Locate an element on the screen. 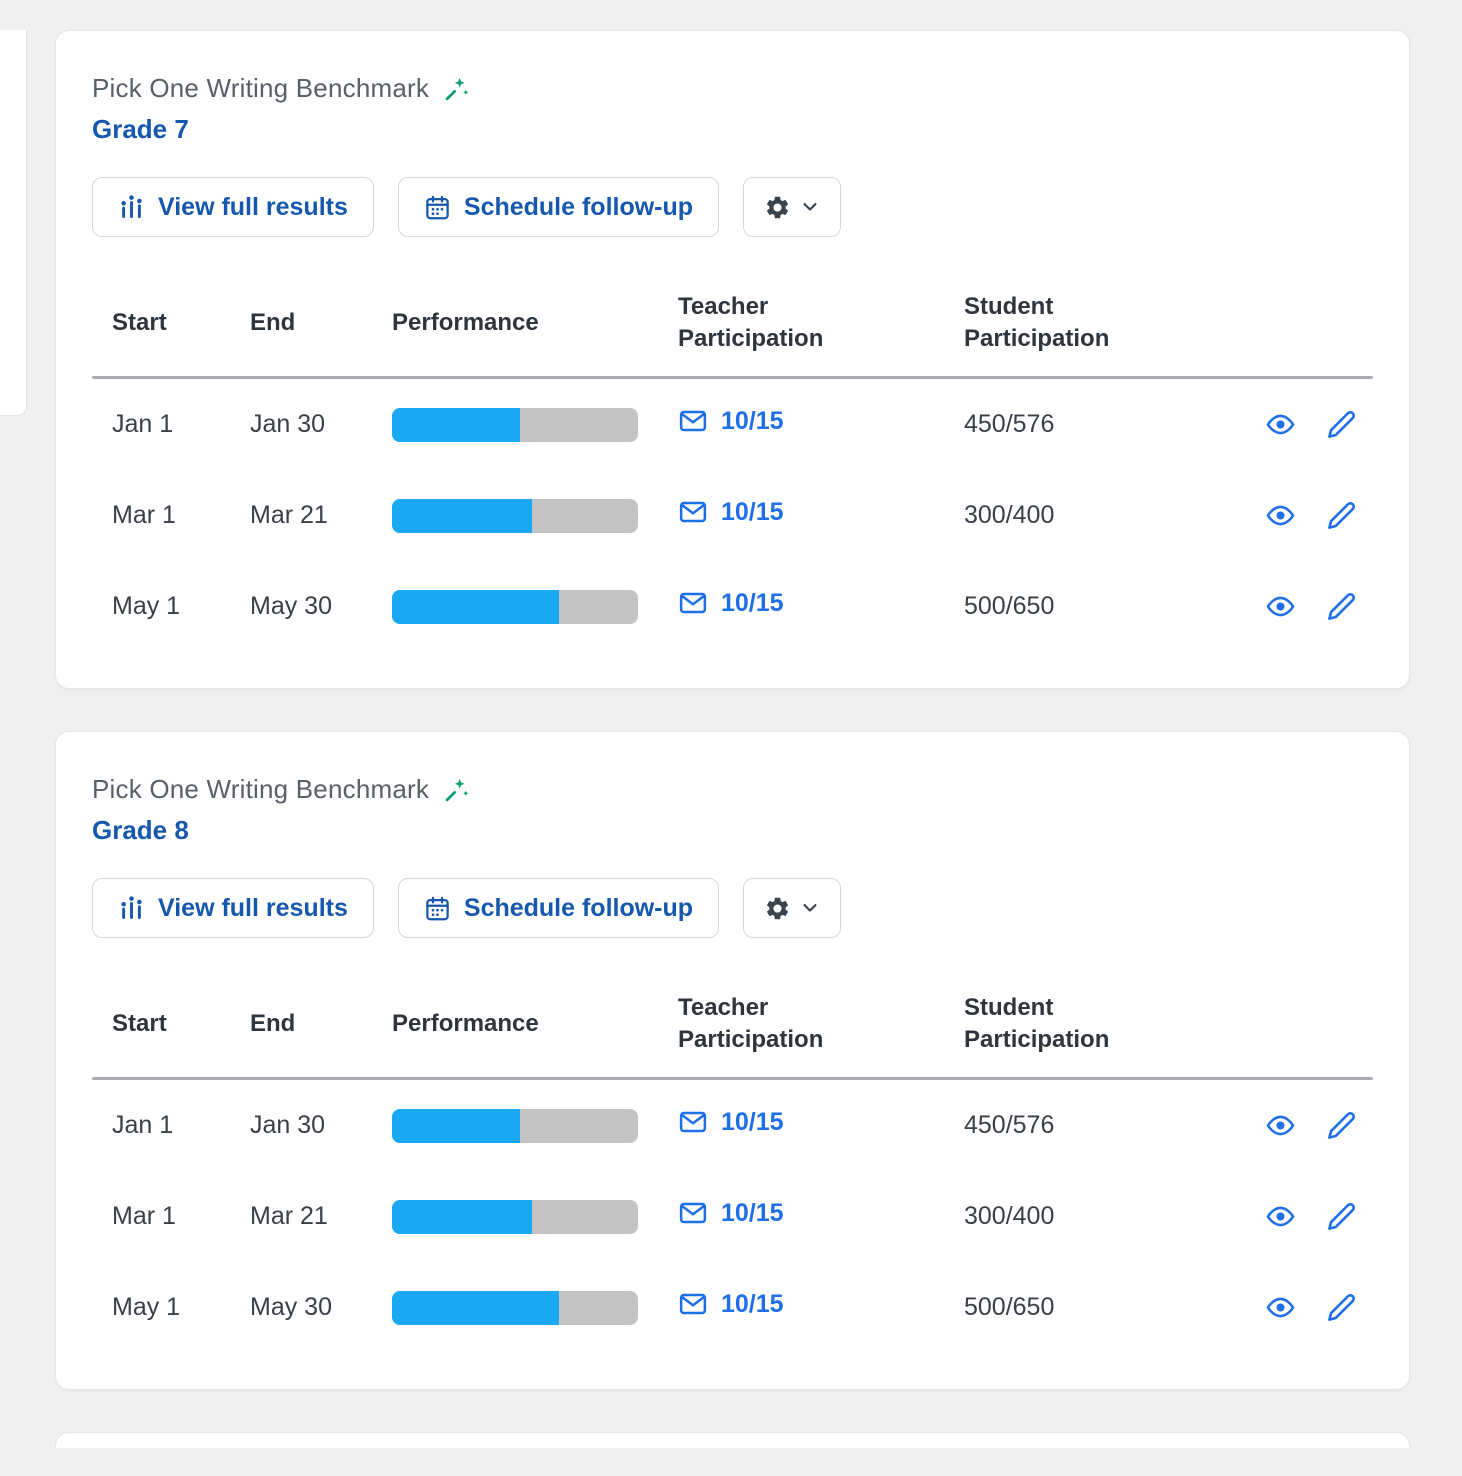 Image resolution: width=1462 pixels, height=1476 pixels. calendar-icon is located at coordinates (437, 207).